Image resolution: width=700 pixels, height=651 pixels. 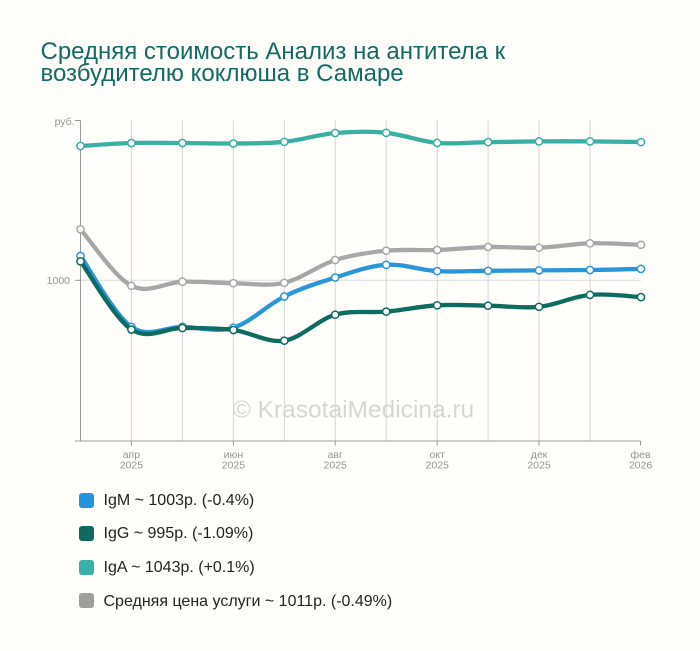 I want to click on svg-text: фев, so click(x=640, y=455).